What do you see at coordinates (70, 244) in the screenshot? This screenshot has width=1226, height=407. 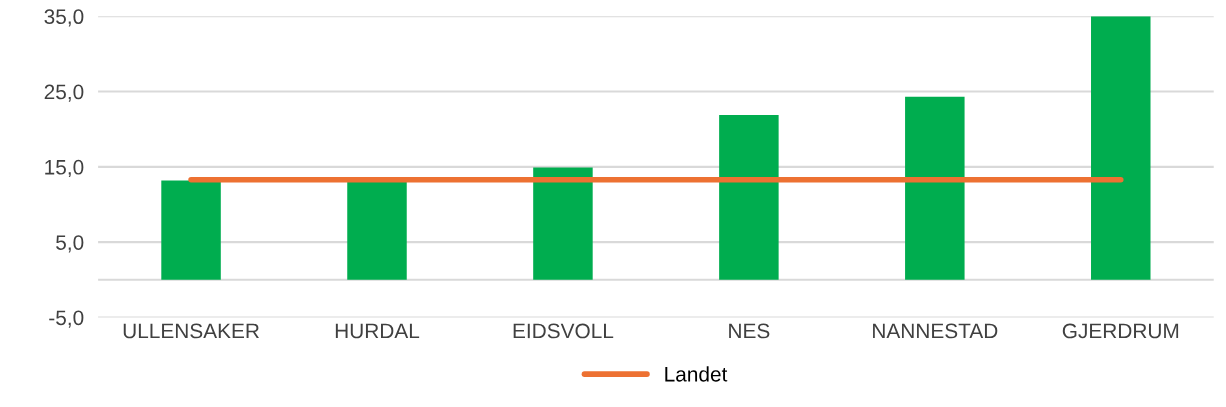 I see `y-tick-label: 5,0` at bounding box center [70, 244].